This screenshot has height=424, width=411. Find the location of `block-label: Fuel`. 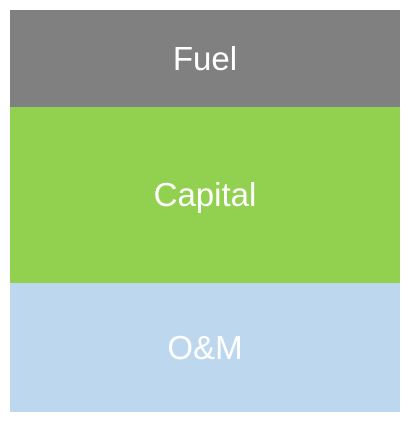

block-label: Fuel is located at coordinates (205, 58).